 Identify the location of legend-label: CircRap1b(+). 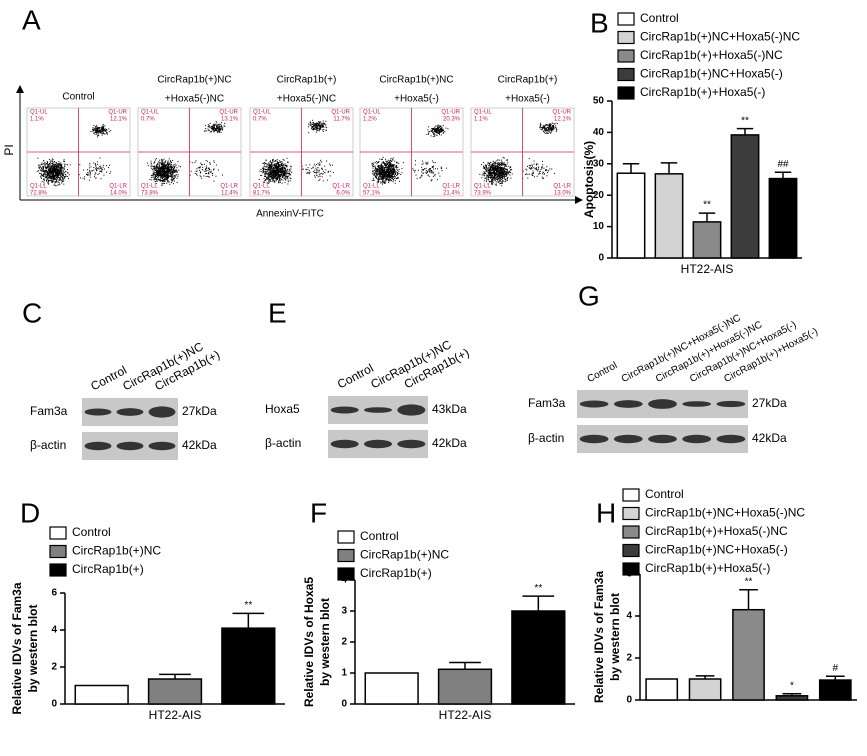
(396, 573).